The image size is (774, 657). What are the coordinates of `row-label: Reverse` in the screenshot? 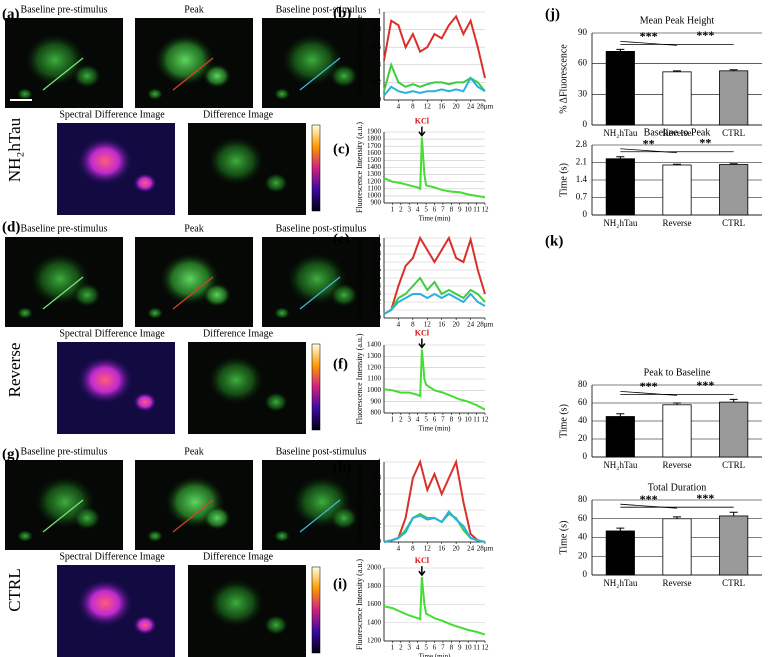 It's located at (14, 370).